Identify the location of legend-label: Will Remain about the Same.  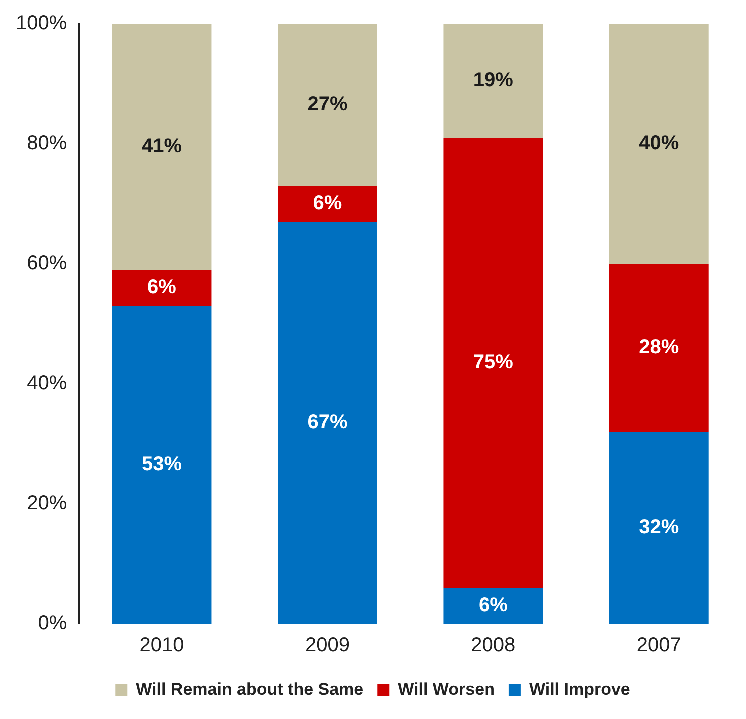
(250, 690).